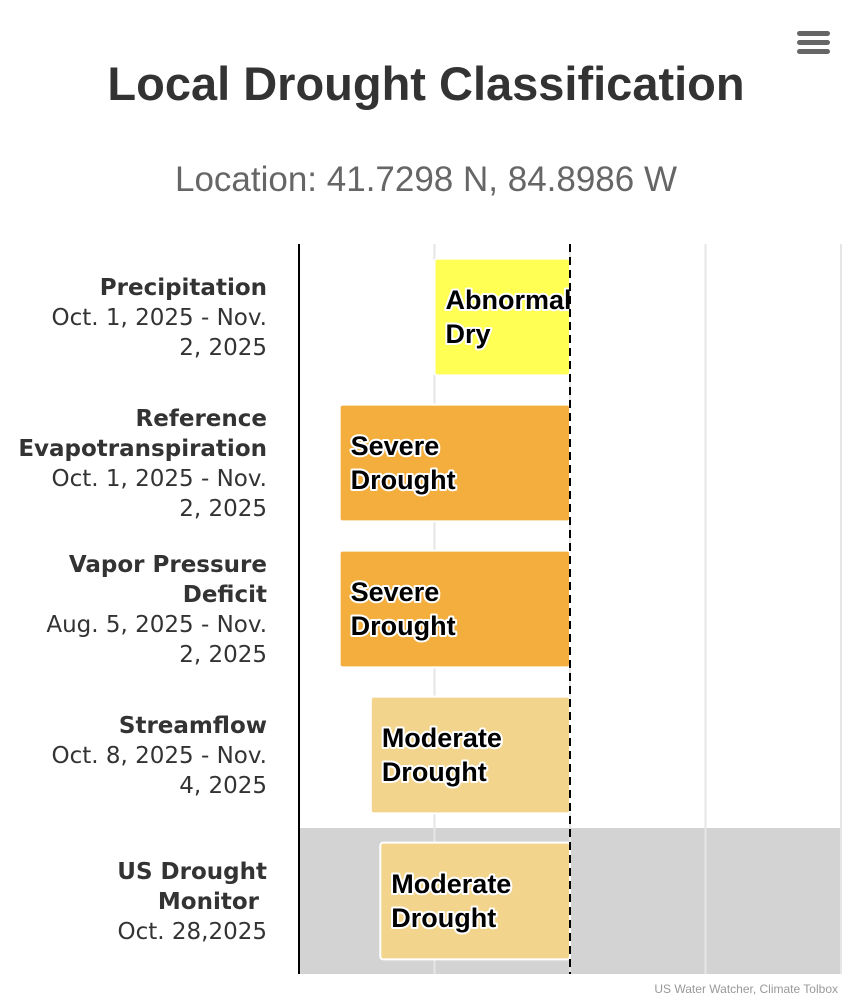 This screenshot has width=868, height=1006. What do you see at coordinates (159, 756) in the screenshot?
I see `category-label: Streamflow Oct. 8, 2025 - Nov. 4, 2025` at bounding box center [159, 756].